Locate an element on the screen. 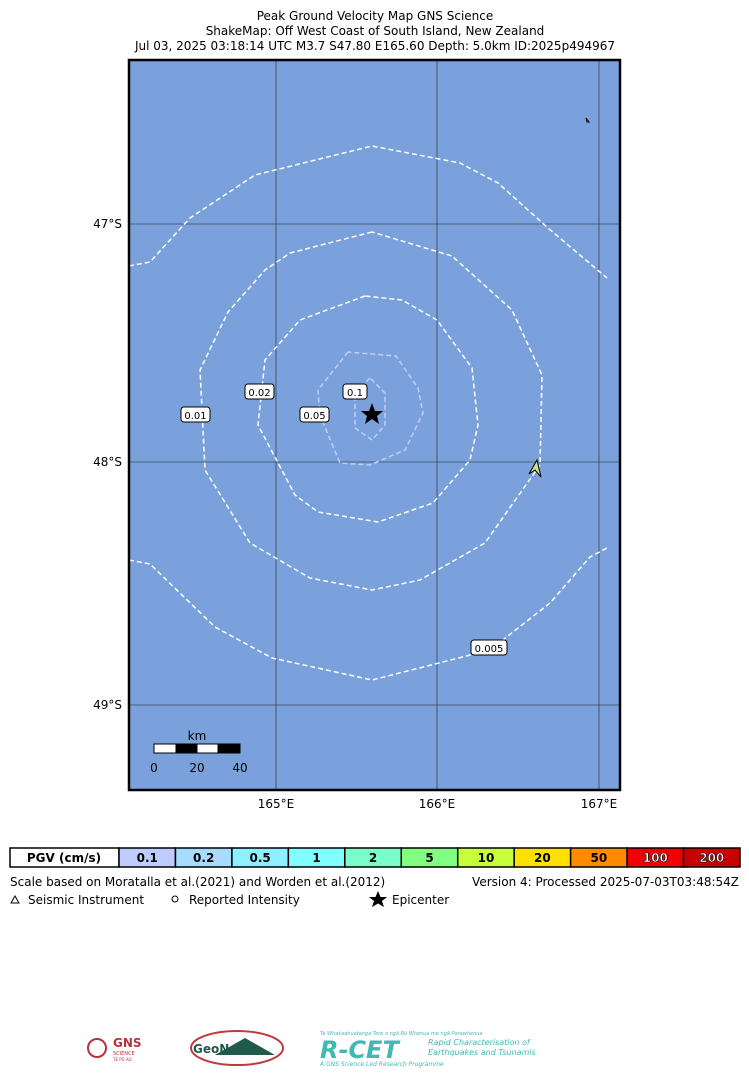  key-item: Reported Intensity is located at coordinates (244, 900).